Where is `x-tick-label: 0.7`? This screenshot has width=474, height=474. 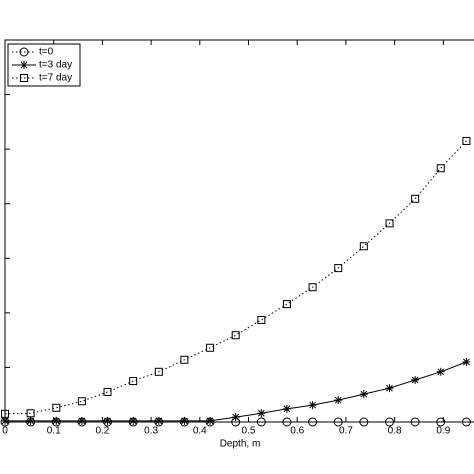 x-tick-label: 0.7 is located at coordinates (346, 431).